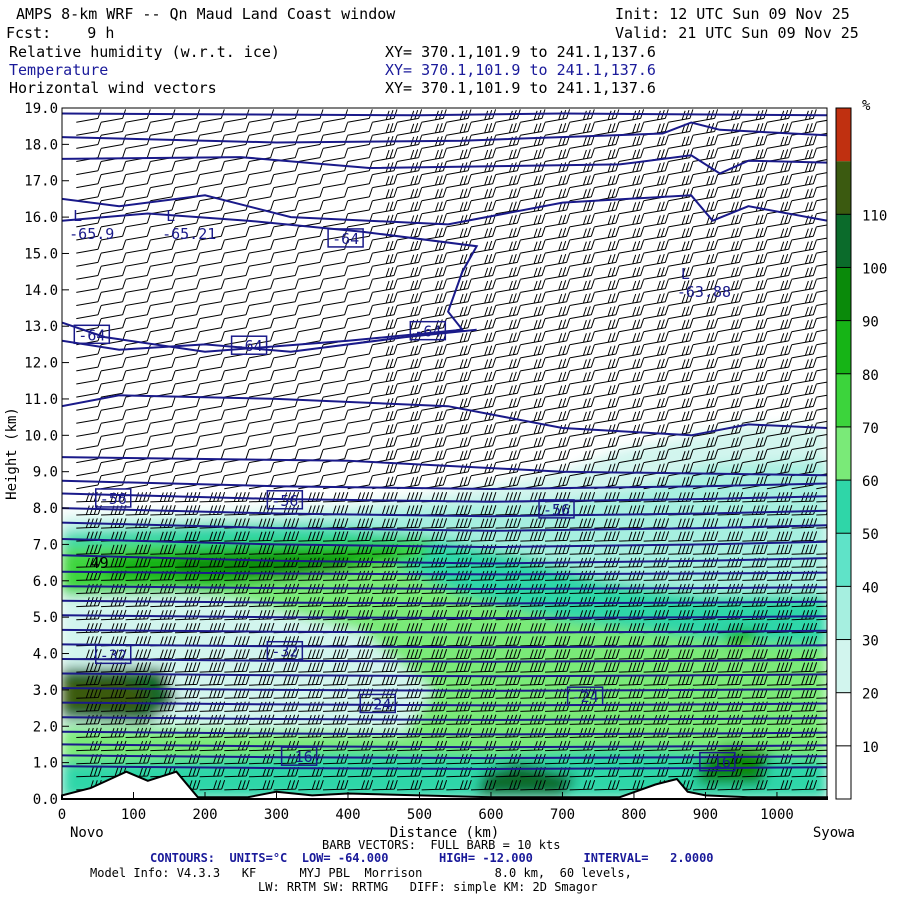 The image size is (900, 900). Describe the element at coordinates (870, 642) in the screenshot. I see `colorbar-tick-label: 30` at that location.